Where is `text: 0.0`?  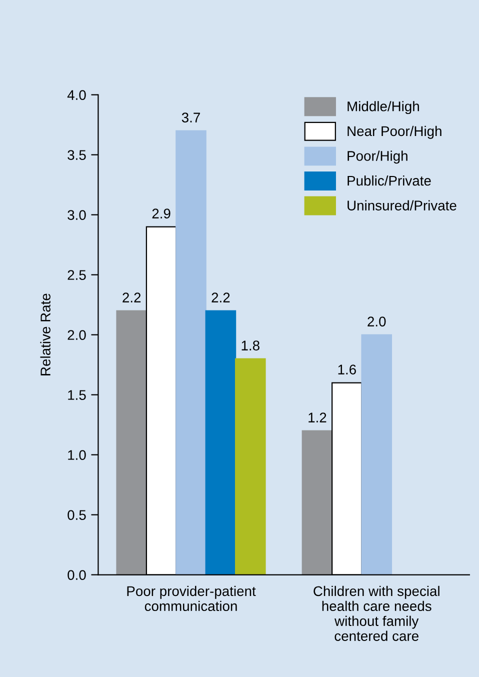 text: 0.0 is located at coordinates (77, 575).